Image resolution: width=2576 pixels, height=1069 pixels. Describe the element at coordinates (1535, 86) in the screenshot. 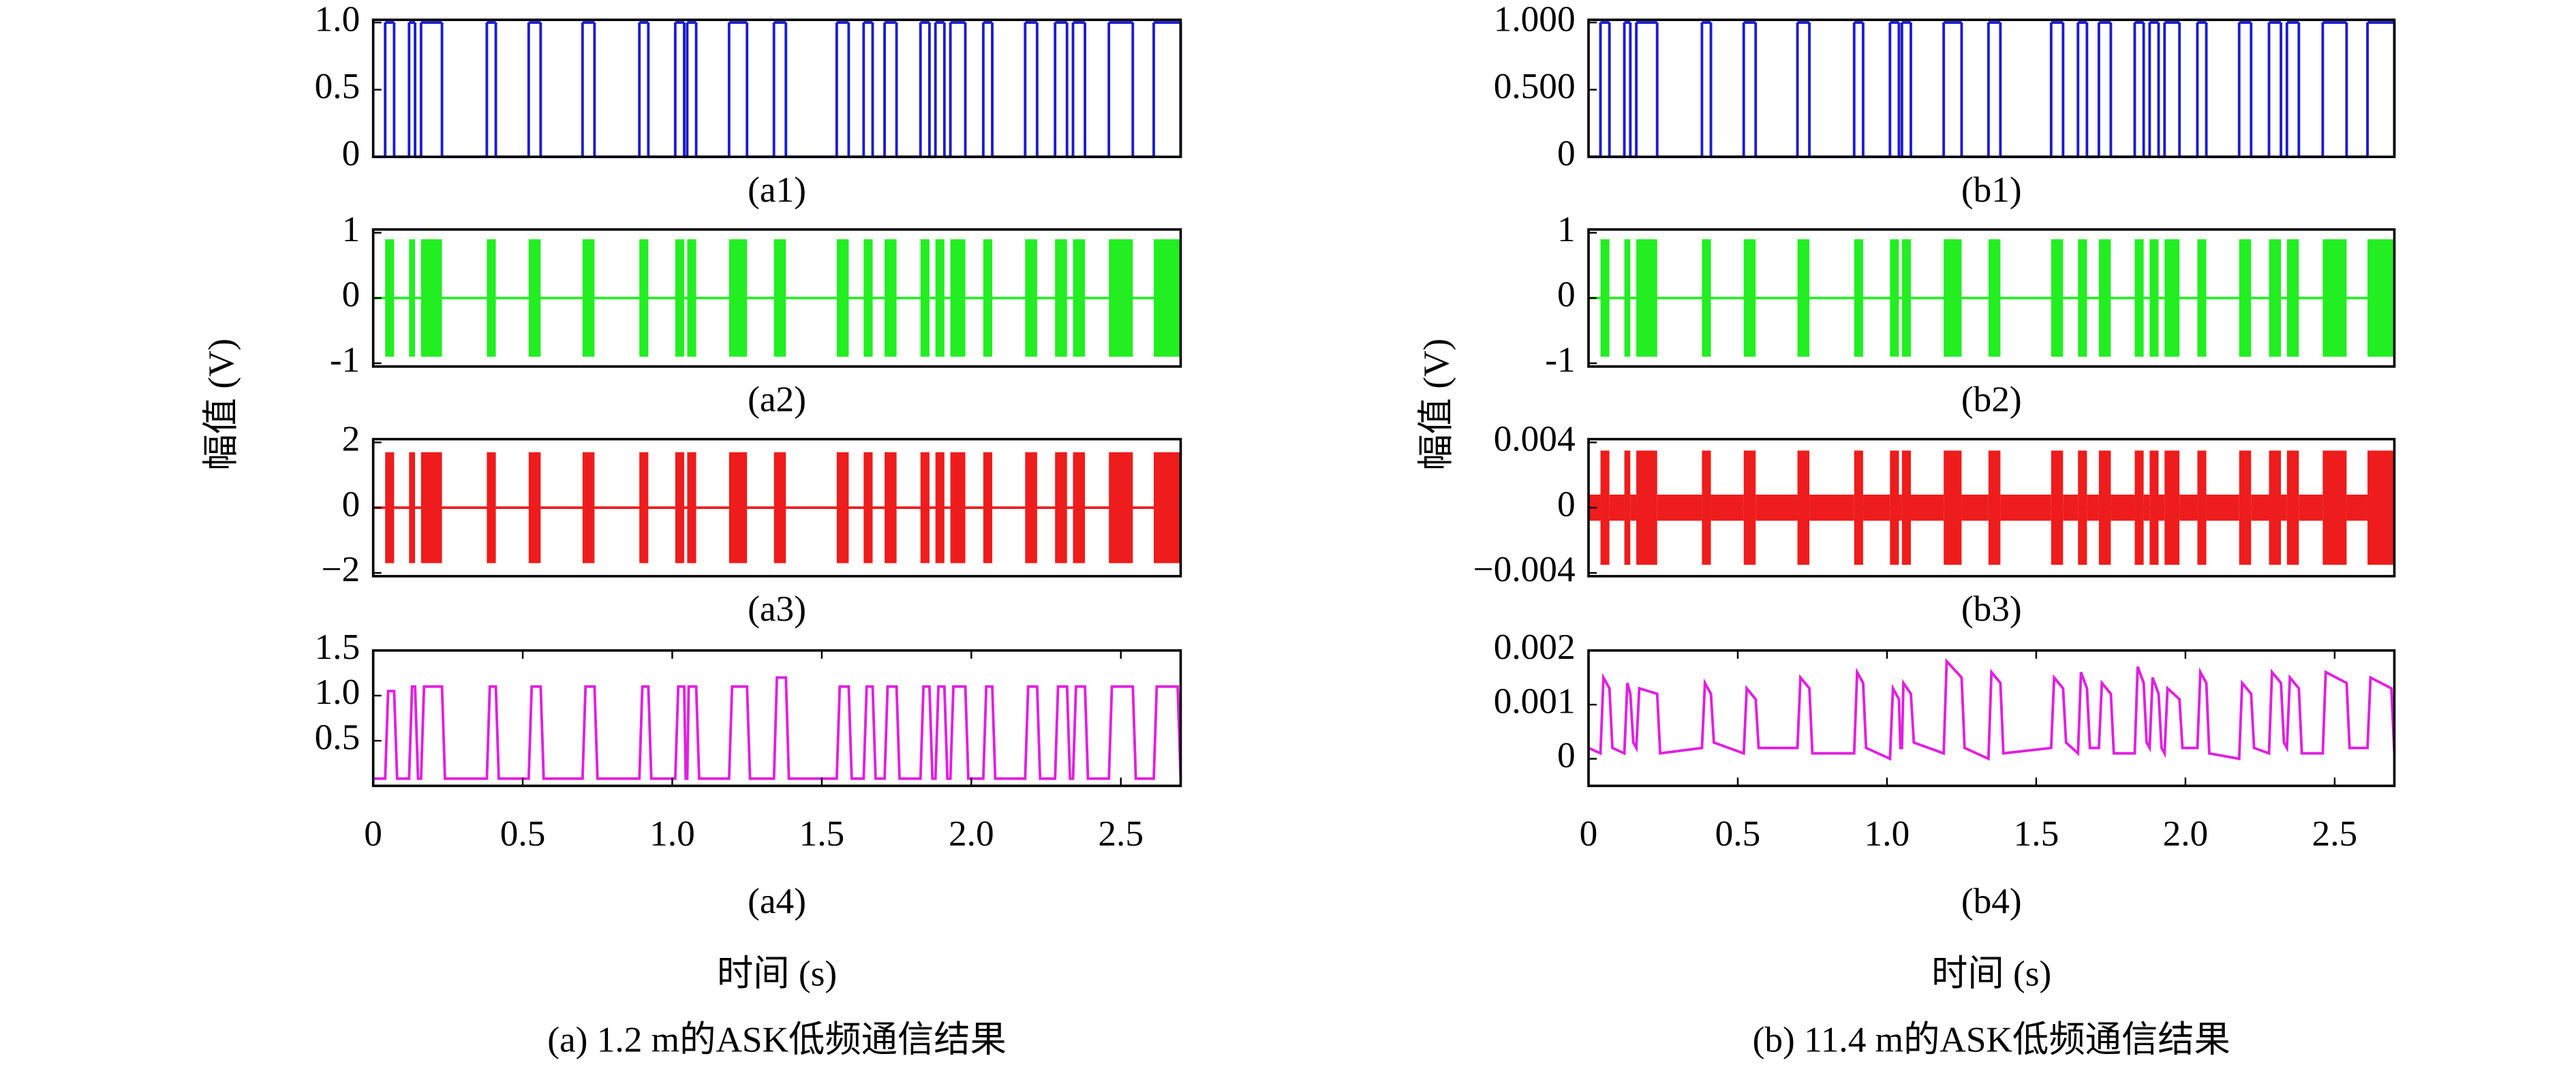

I see `y-tick-label: 0.500` at that location.